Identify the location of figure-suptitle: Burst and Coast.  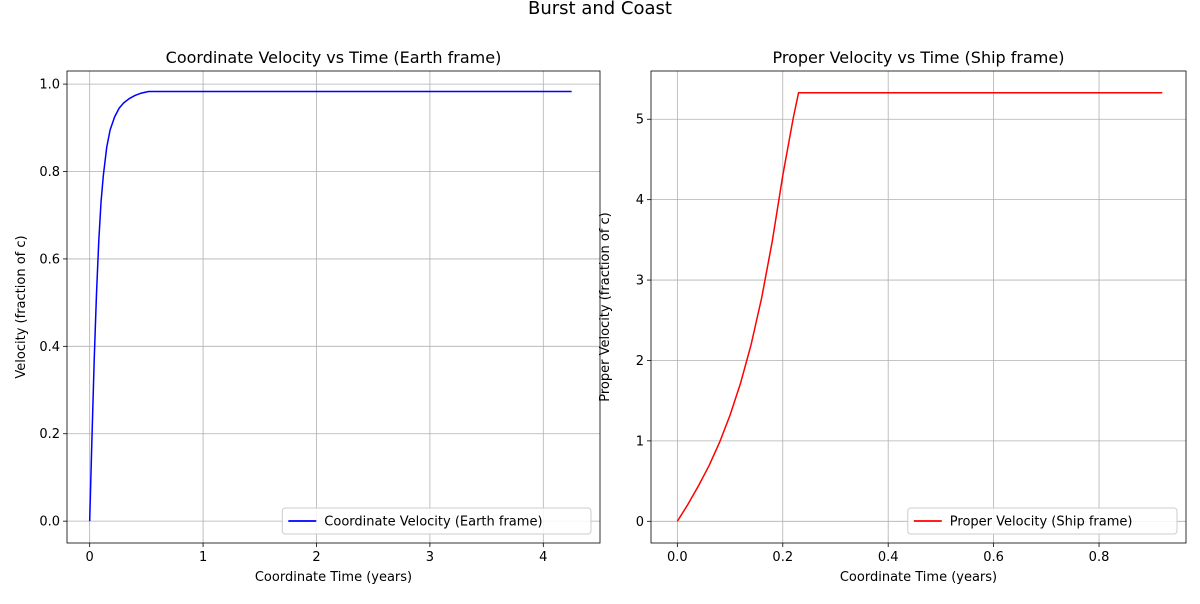
(600, 9).